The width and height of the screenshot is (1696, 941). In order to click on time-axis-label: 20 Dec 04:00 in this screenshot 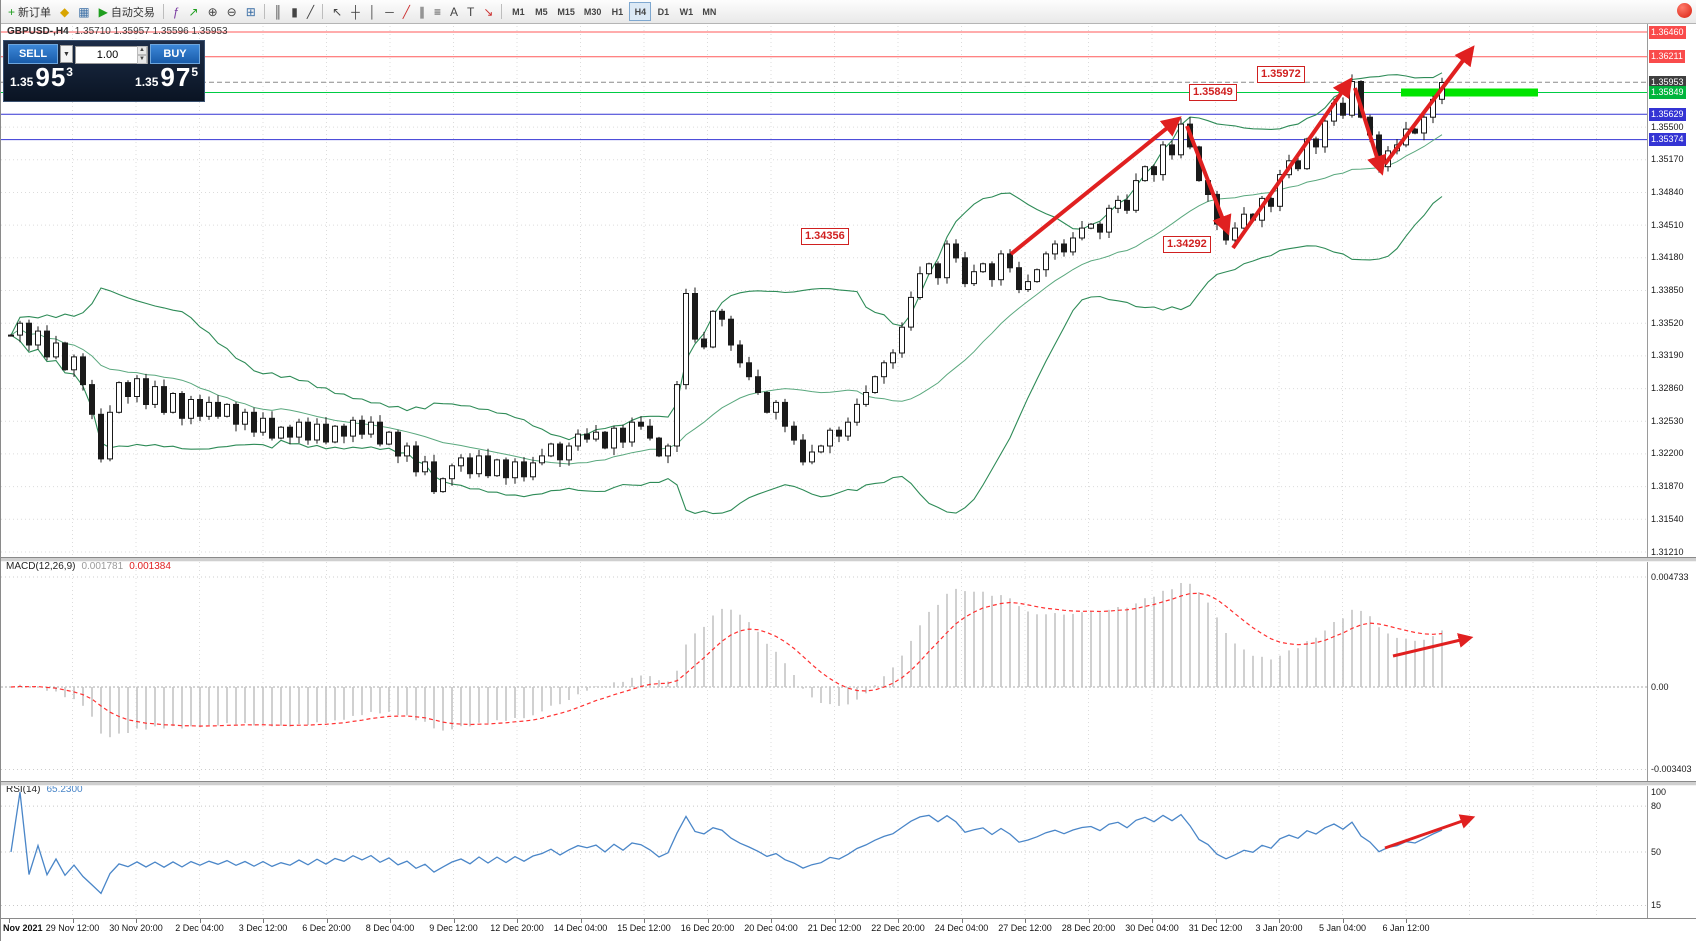, I will do `click(771, 928)`.